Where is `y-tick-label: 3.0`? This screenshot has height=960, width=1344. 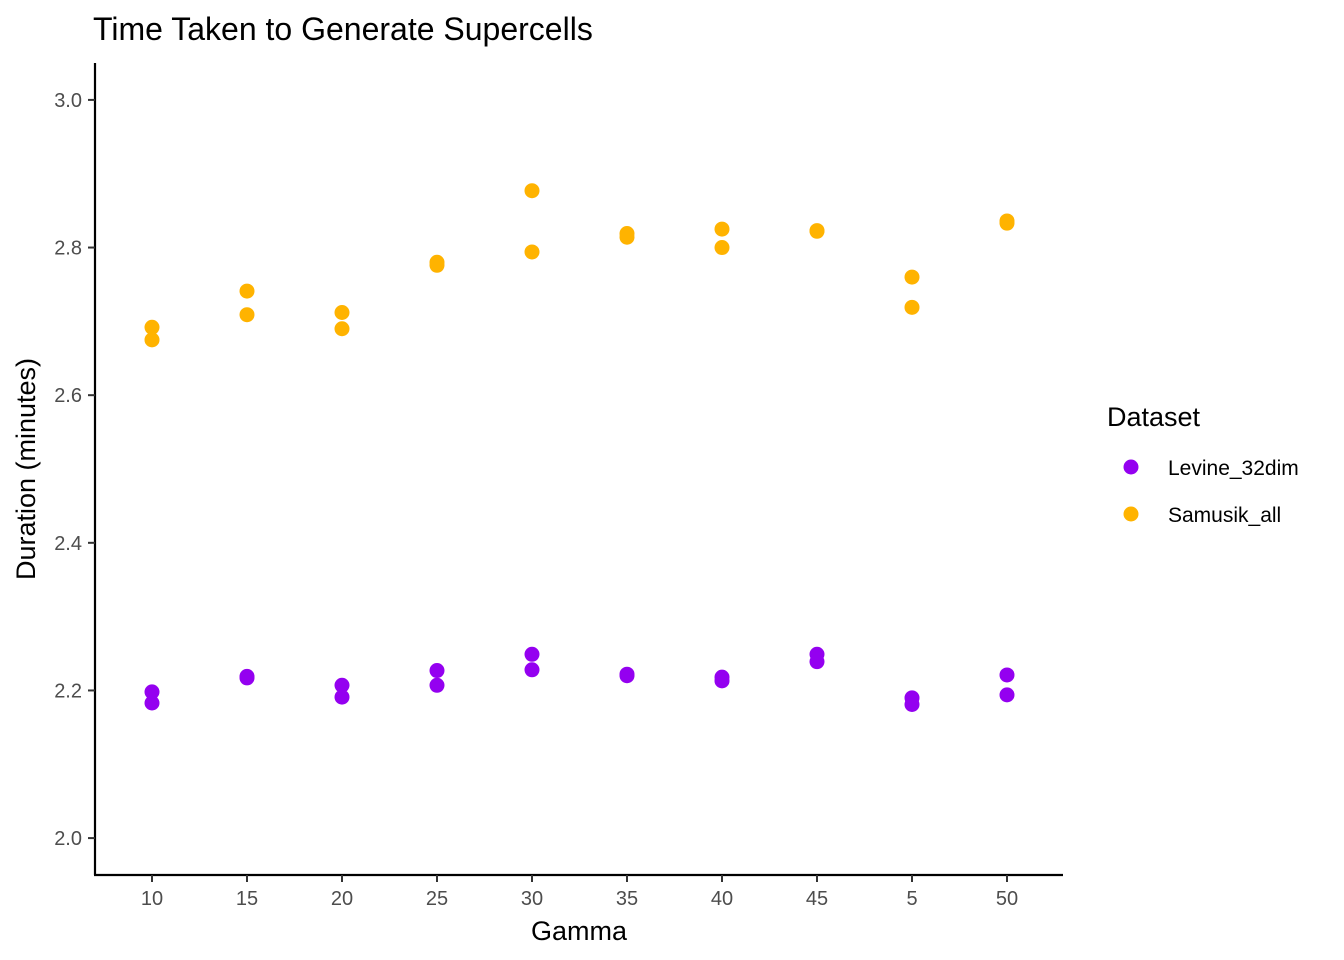
y-tick-label: 3.0 is located at coordinates (68, 101).